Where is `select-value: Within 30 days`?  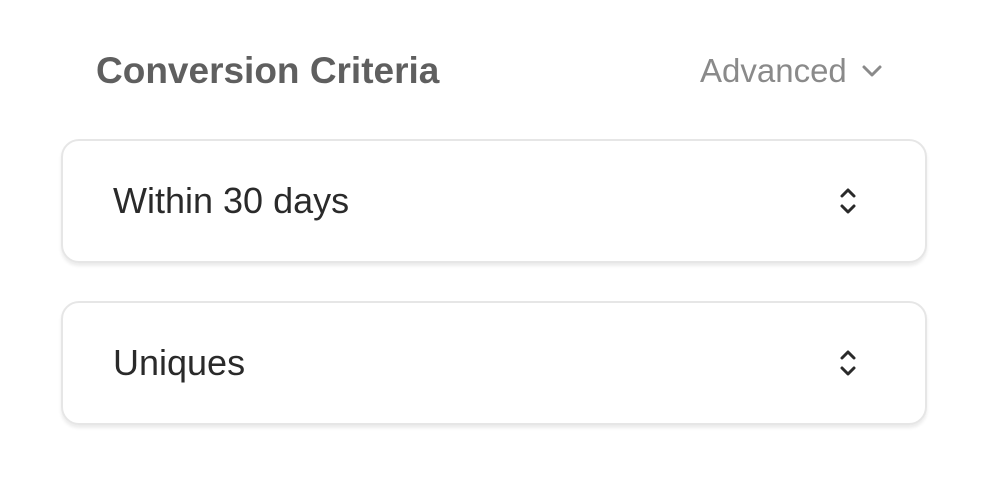
select-value: Within 30 days is located at coordinates (231, 200).